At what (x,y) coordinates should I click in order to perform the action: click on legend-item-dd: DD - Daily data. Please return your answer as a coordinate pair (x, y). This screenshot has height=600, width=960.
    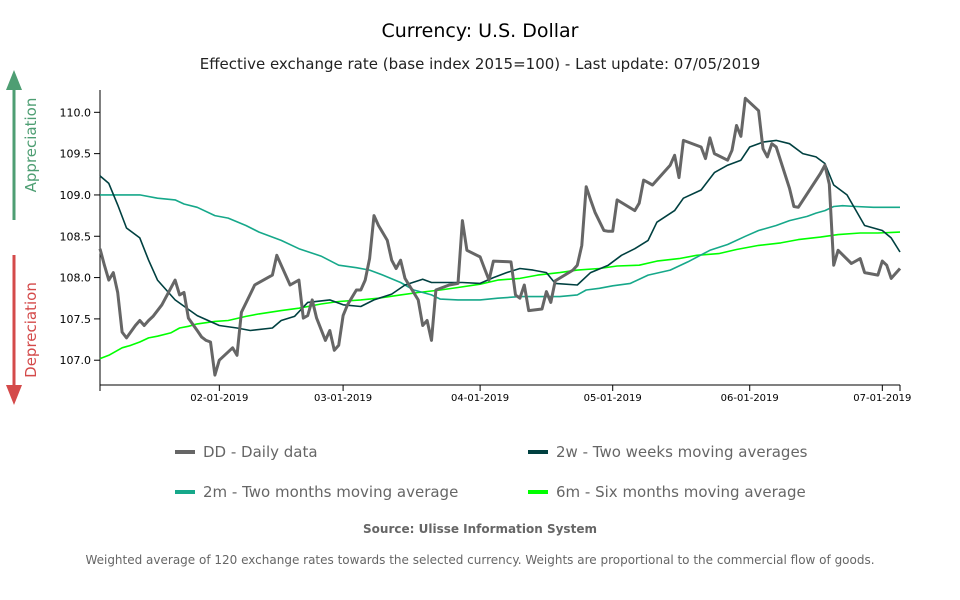
    Looking at the image, I should click on (246, 452).